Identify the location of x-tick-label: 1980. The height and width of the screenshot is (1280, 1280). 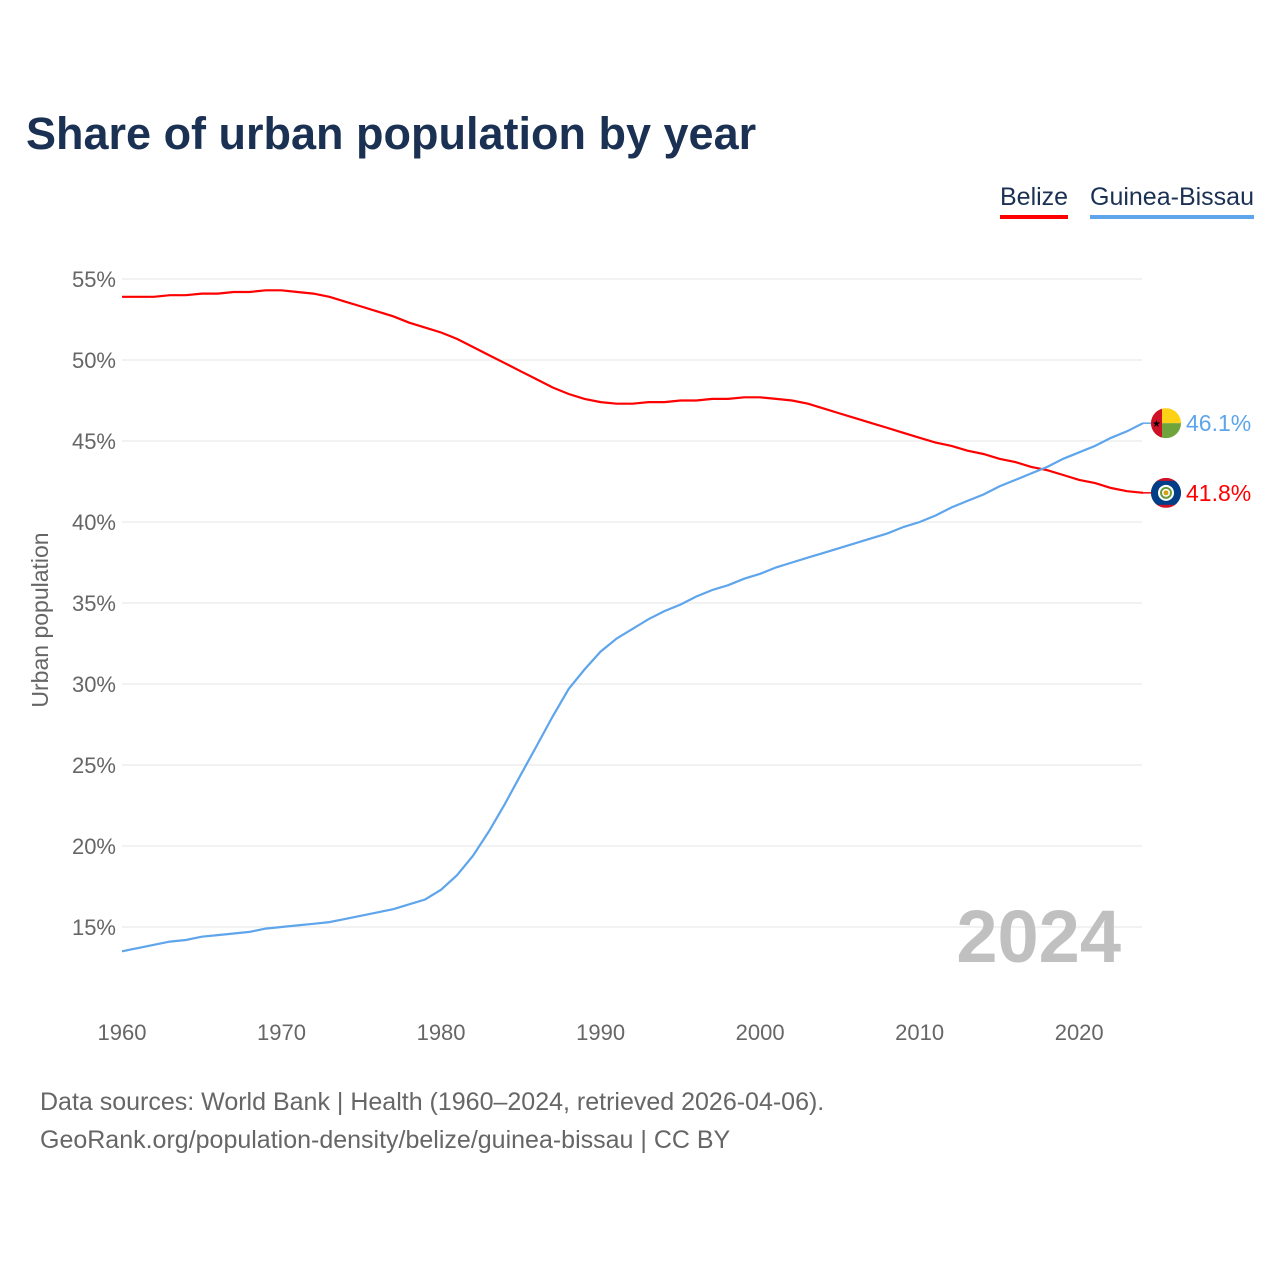
(441, 1032).